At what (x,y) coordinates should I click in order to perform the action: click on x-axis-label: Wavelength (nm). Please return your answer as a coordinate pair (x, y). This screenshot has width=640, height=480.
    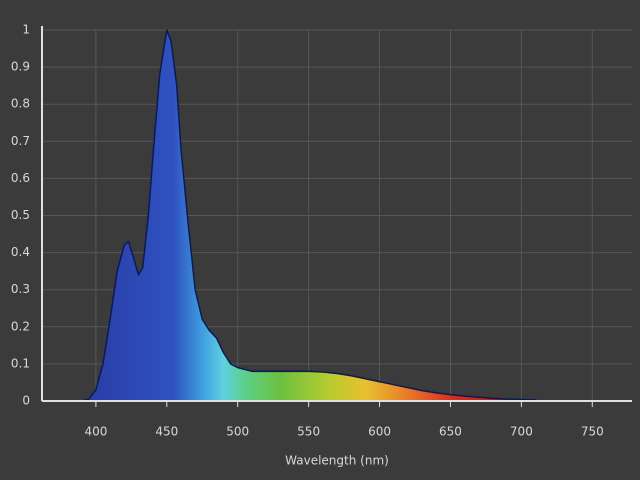
    Looking at the image, I should click on (337, 461).